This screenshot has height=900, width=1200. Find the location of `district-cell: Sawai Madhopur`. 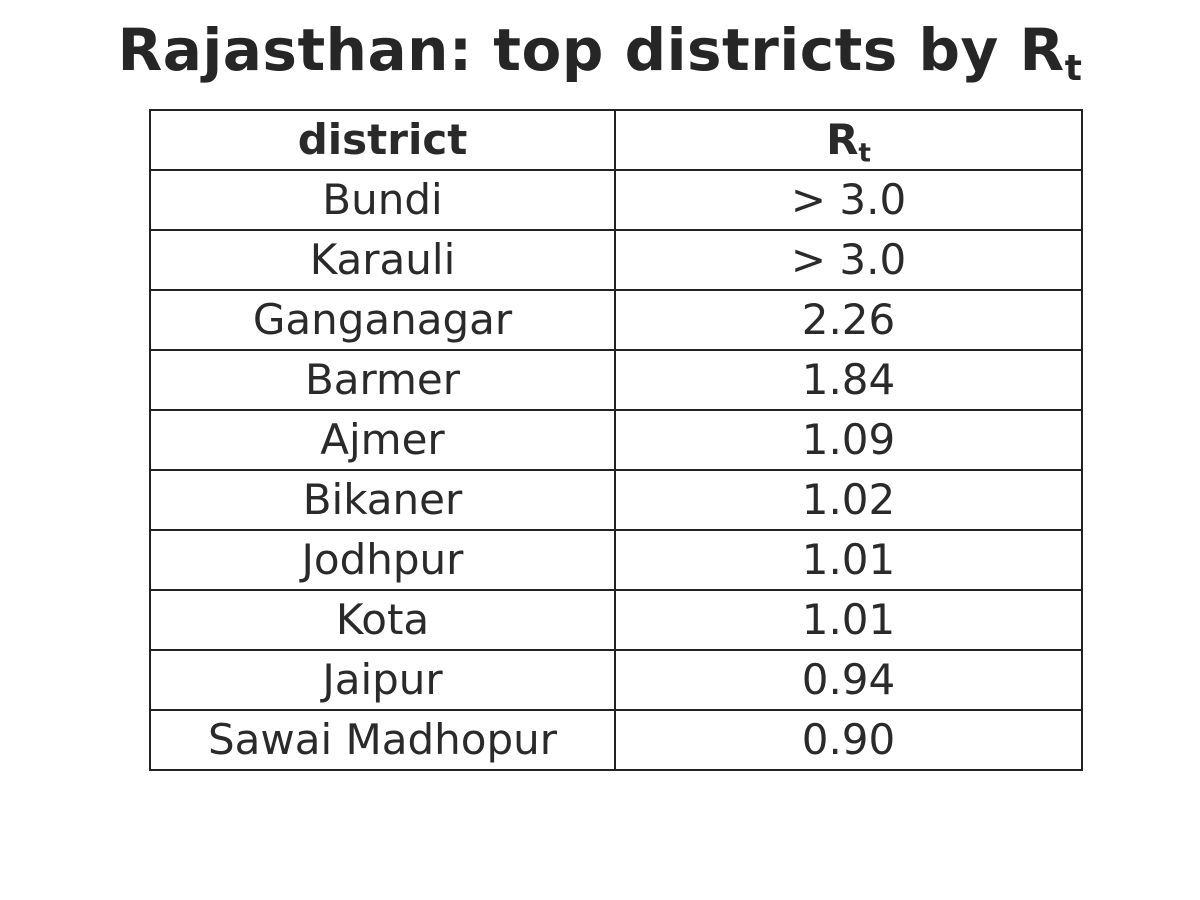

district-cell: Sawai Madhopur is located at coordinates (382, 740).